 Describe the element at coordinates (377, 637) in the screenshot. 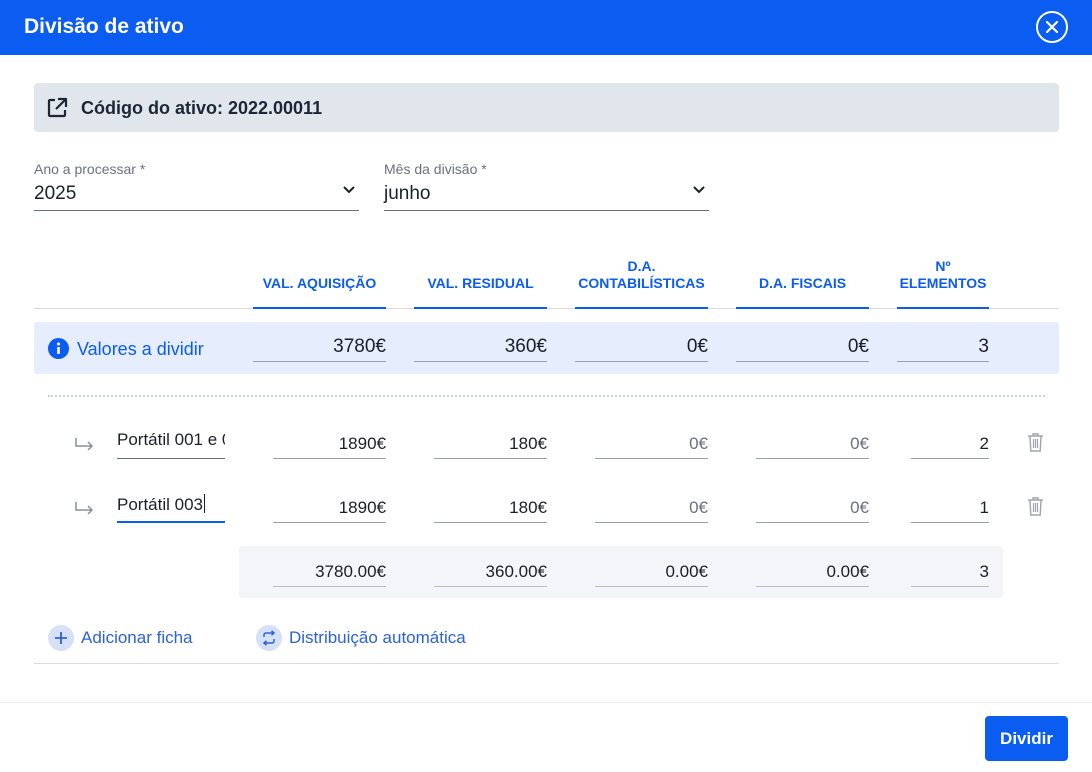

I see `auto-distribution-label: Distribuição automática` at that location.